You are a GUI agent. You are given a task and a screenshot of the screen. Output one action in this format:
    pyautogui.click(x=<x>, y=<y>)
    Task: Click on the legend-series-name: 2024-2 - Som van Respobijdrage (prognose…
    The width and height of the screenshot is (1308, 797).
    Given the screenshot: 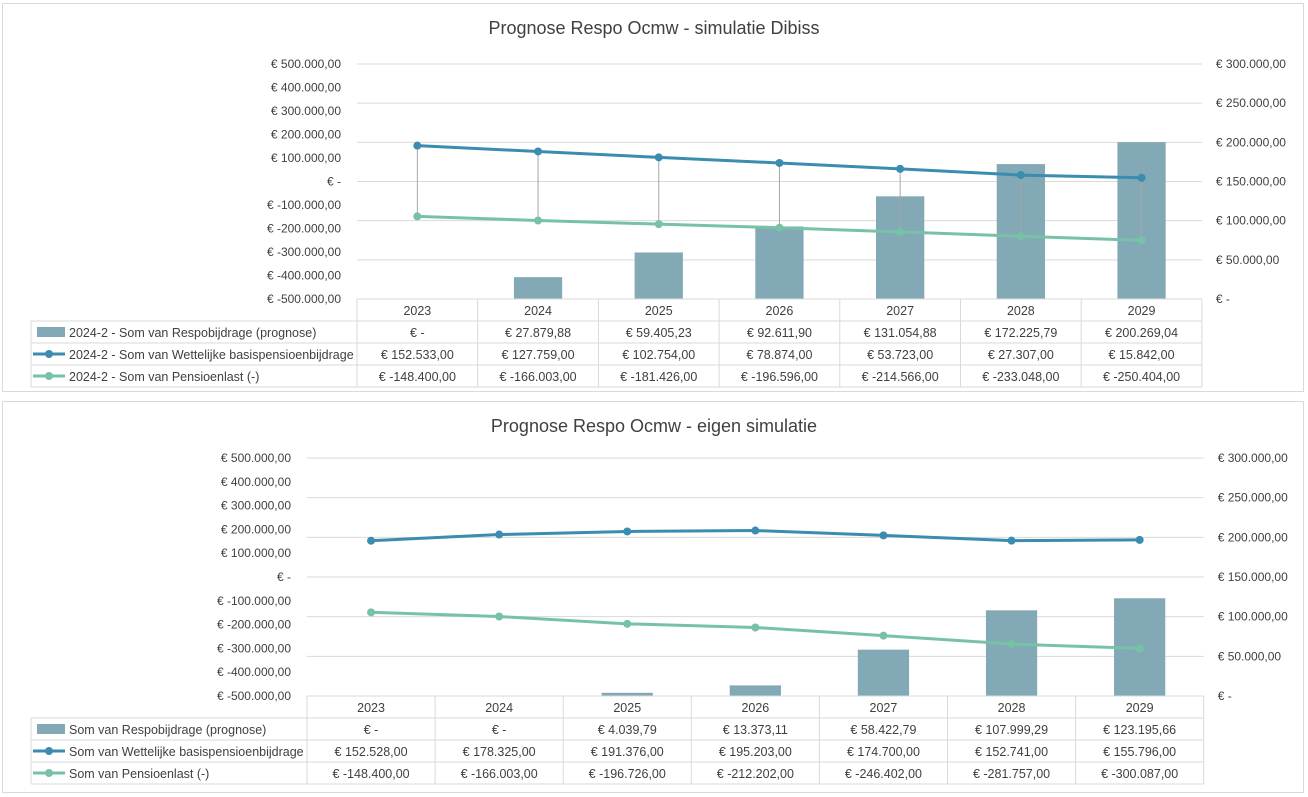 What is the action you would take?
    pyautogui.click(x=192, y=333)
    